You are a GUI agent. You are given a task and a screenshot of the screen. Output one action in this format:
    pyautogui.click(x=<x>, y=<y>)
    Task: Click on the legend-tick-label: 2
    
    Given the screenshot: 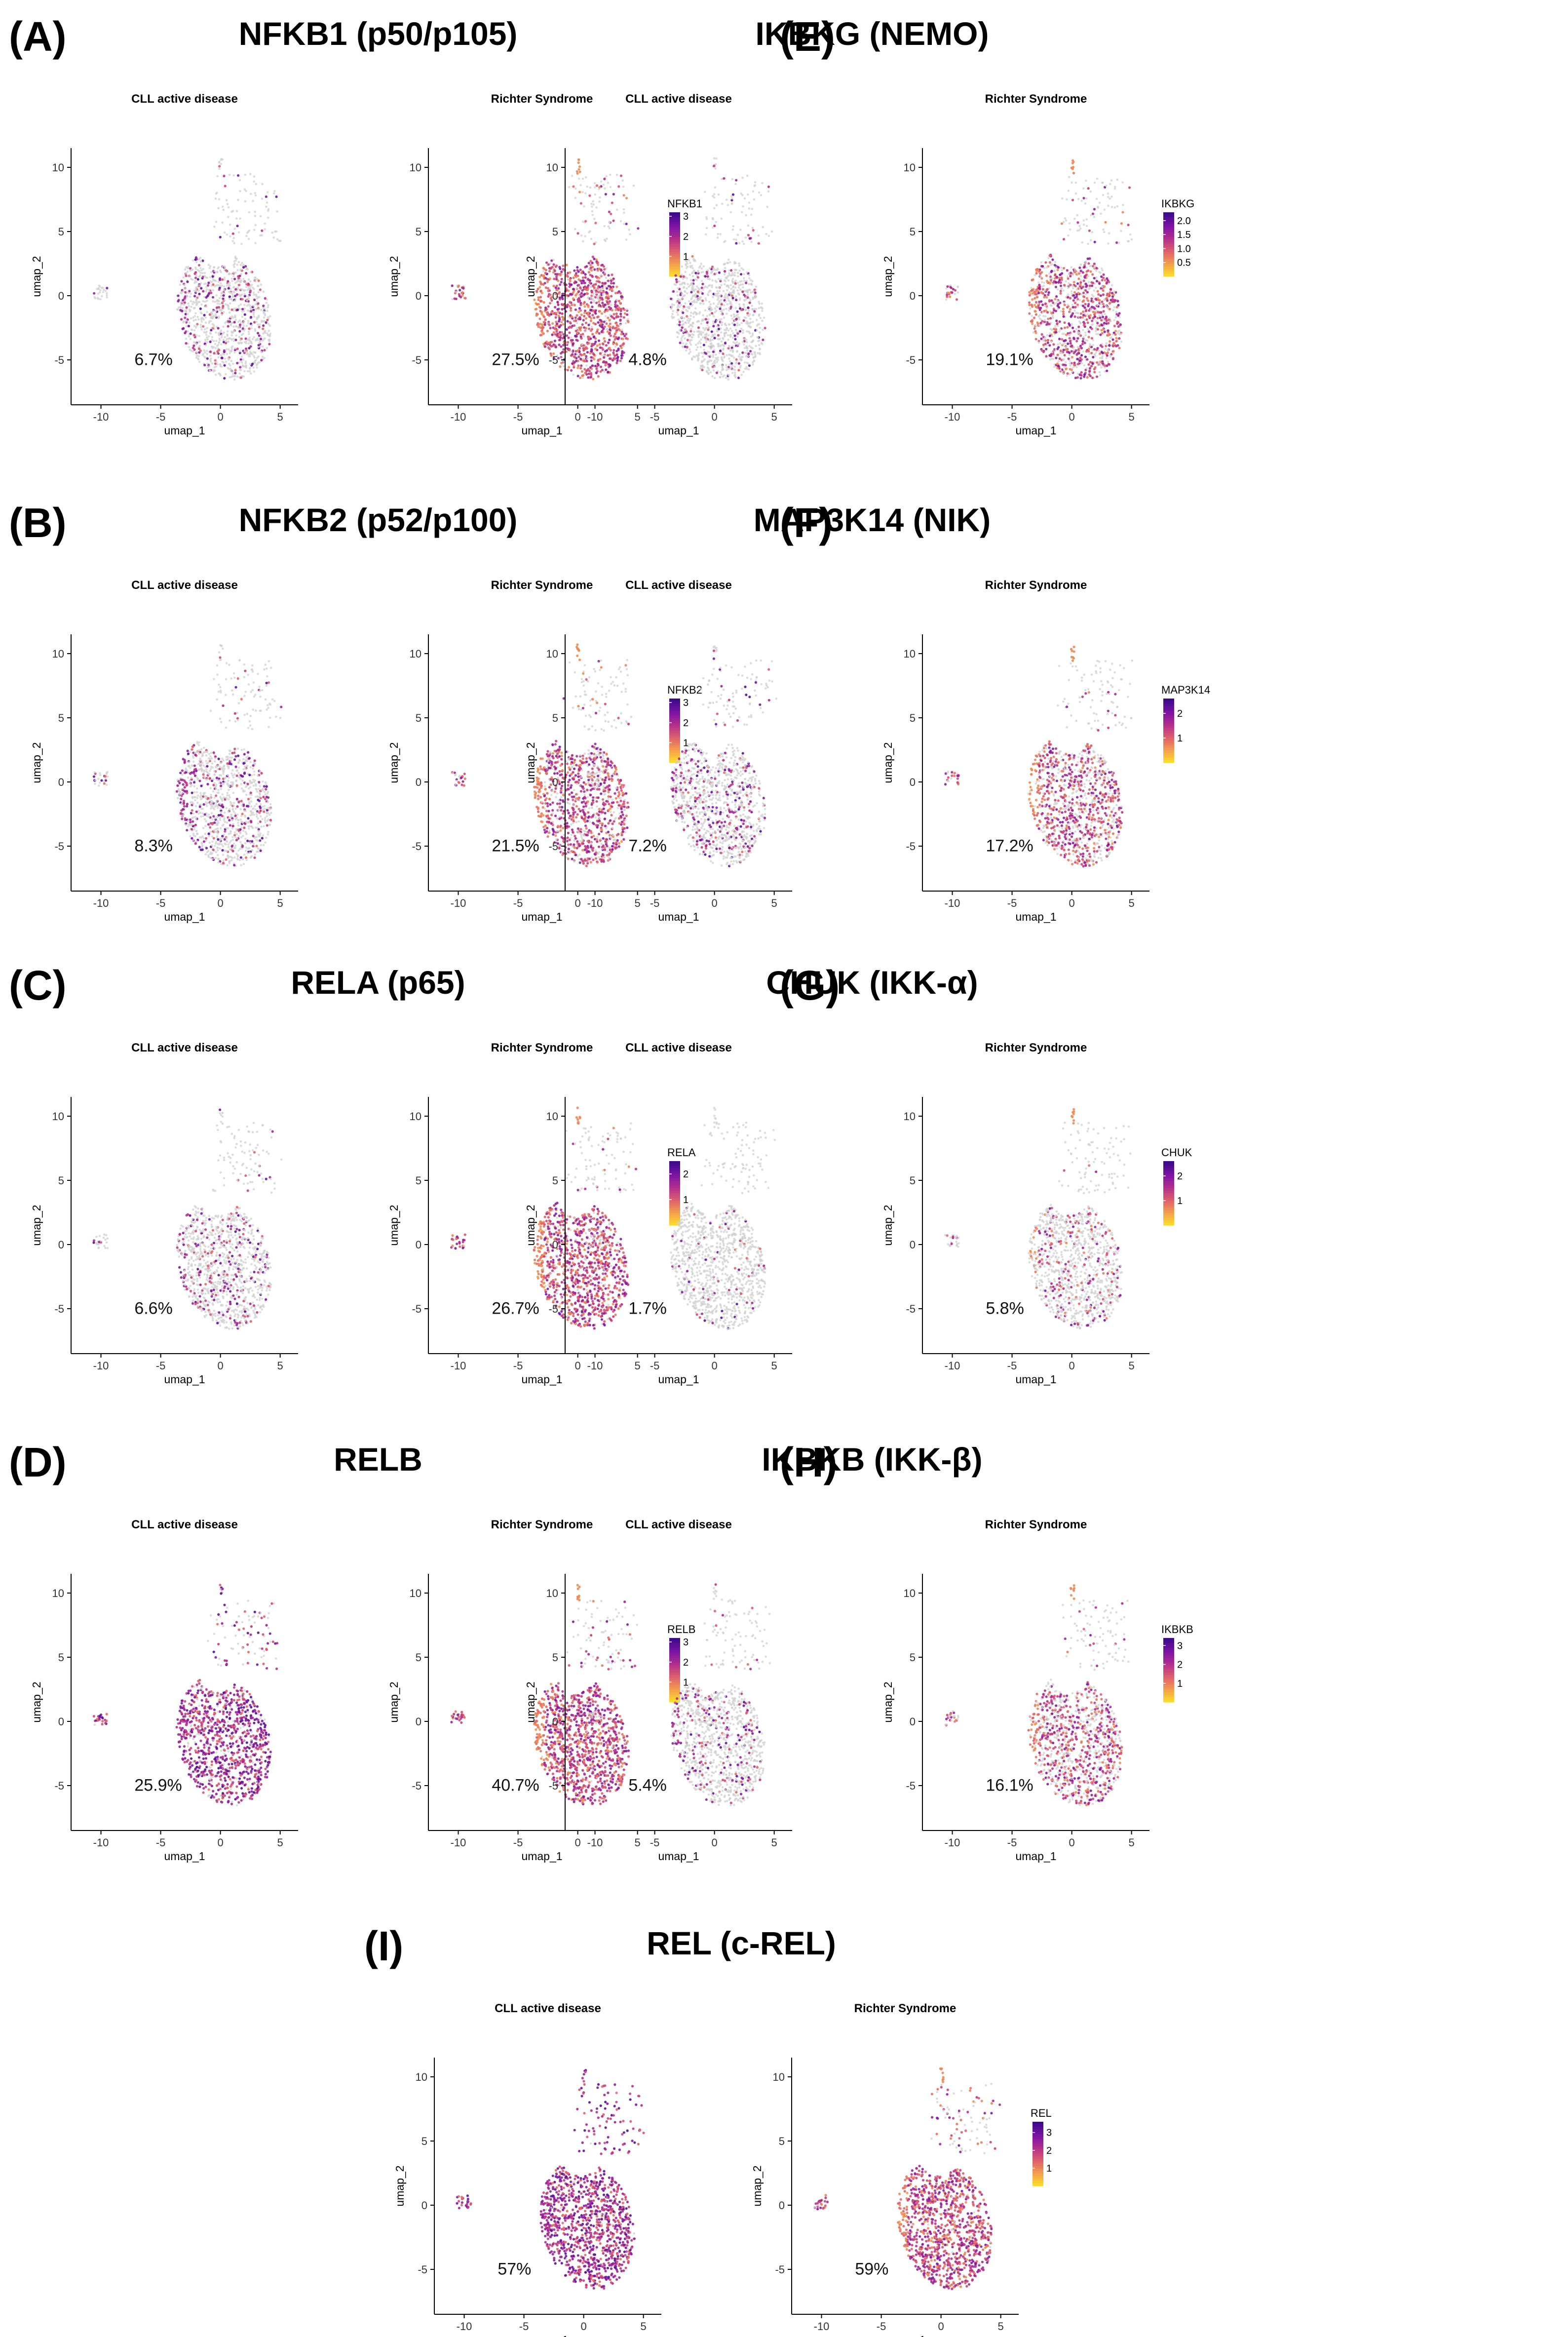 What is the action you would take?
    pyautogui.click(x=685, y=237)
    